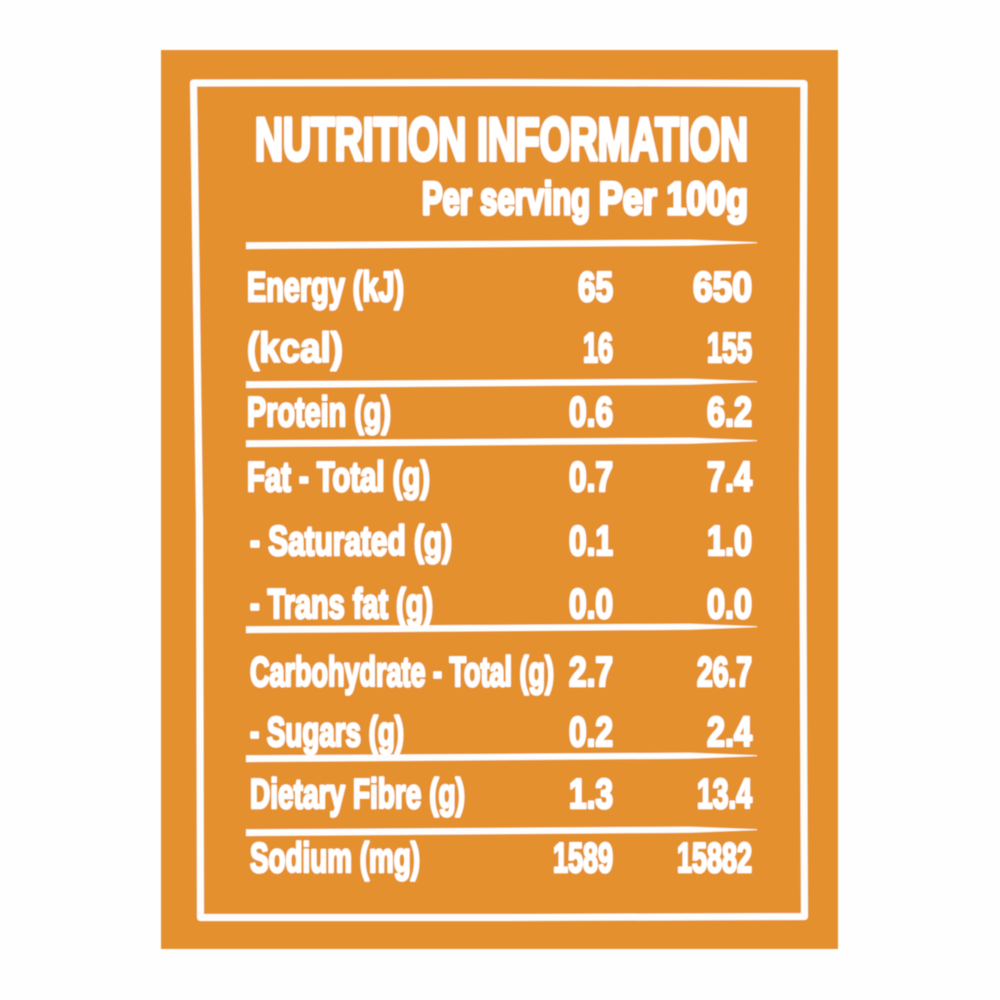 The height and width of the screenshot is (1000, 1000). Describe the element at coordinates (595, 286) in the screenshot. I see `svg-text: 65` at that location.